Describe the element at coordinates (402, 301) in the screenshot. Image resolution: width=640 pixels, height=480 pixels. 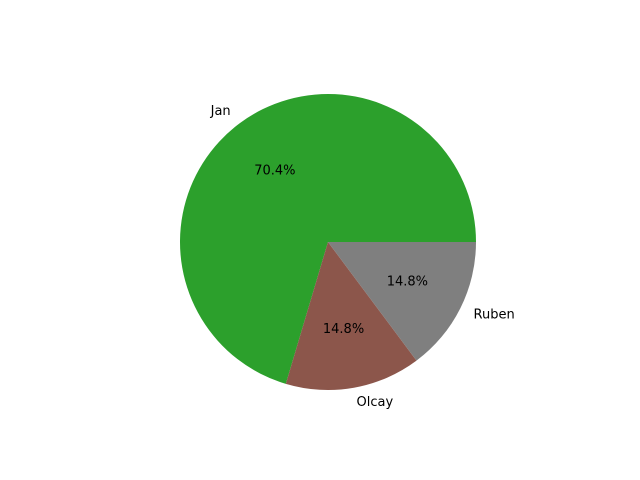
I see `pie-slice-ruben` at that location.